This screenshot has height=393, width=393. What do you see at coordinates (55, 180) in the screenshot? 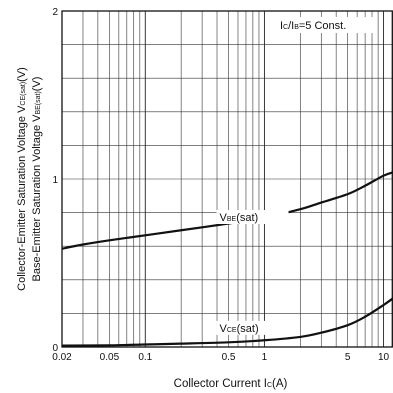
I see `y-tick-label: 1` at bounding box center [55, 180].